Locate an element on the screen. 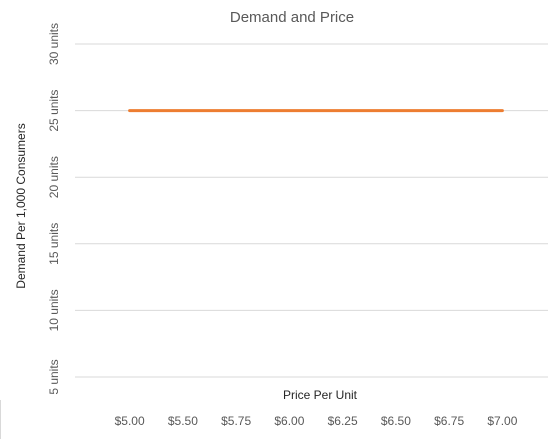 The height and width of the screenshot is (439, 550). x-tick-label: $5.00 is located at coordinates (130, 421).